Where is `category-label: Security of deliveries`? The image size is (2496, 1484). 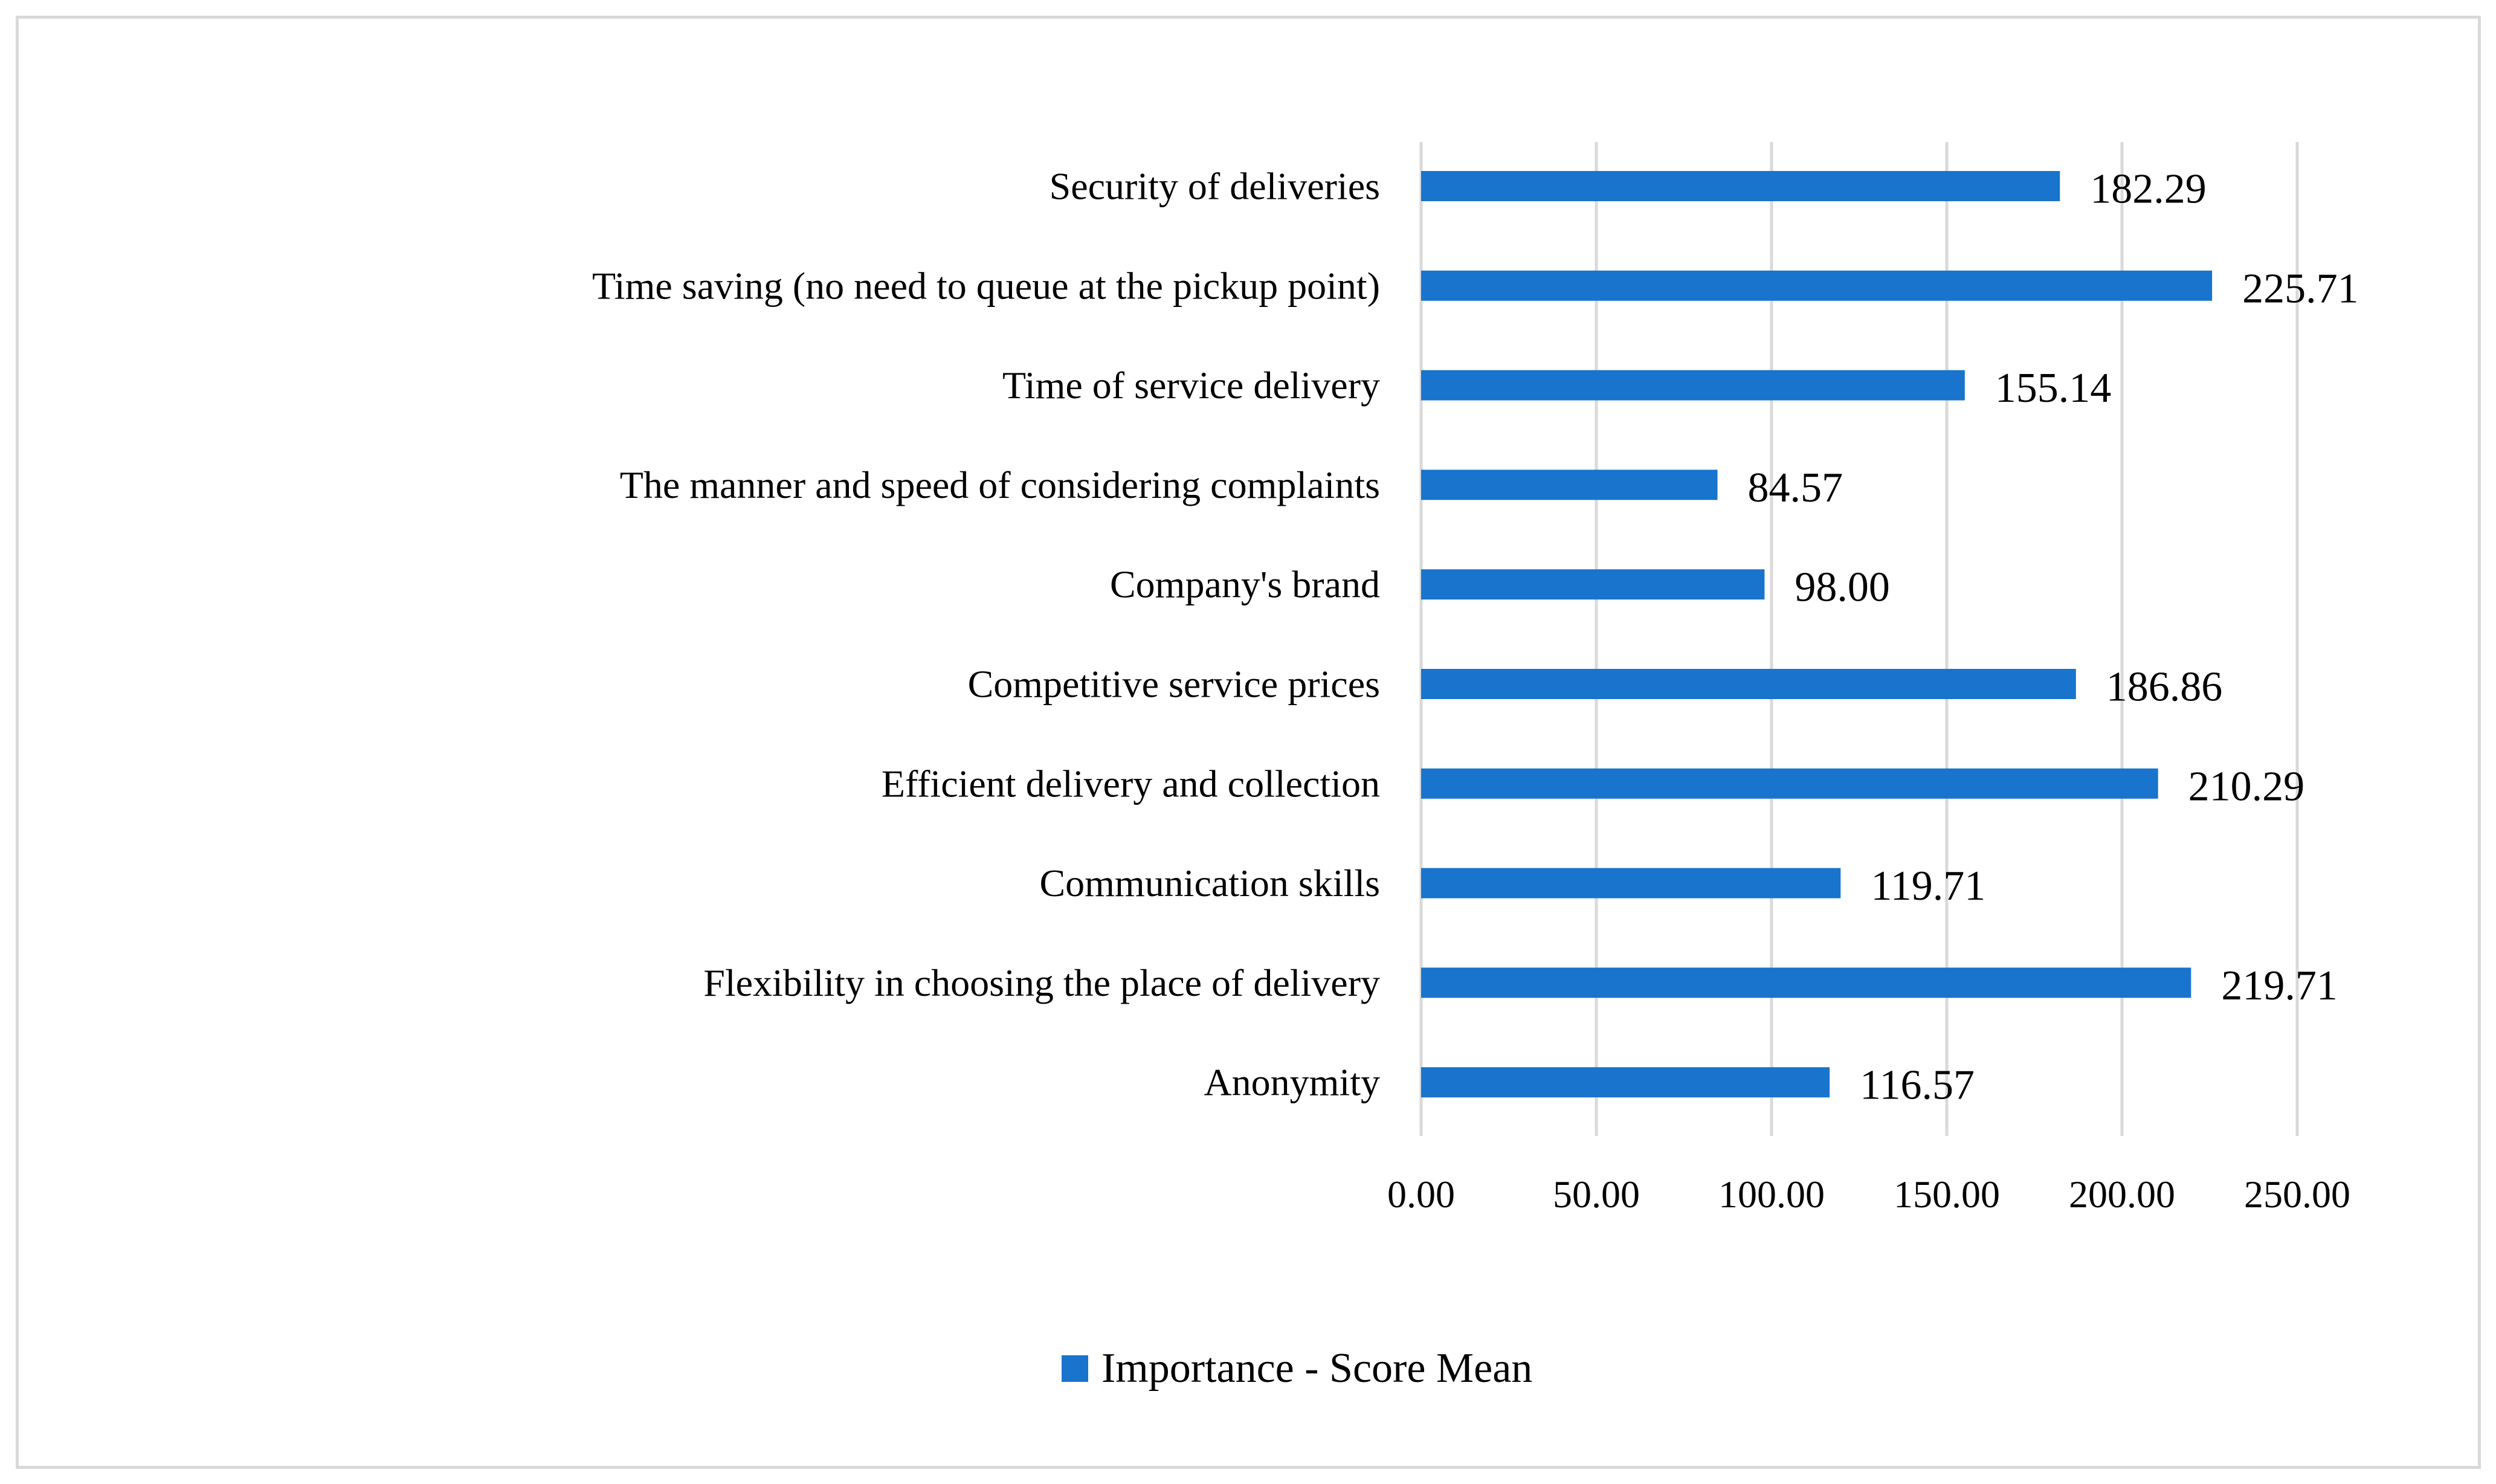 category-label: Security of deliveries is located at coordinates (1215, 186).